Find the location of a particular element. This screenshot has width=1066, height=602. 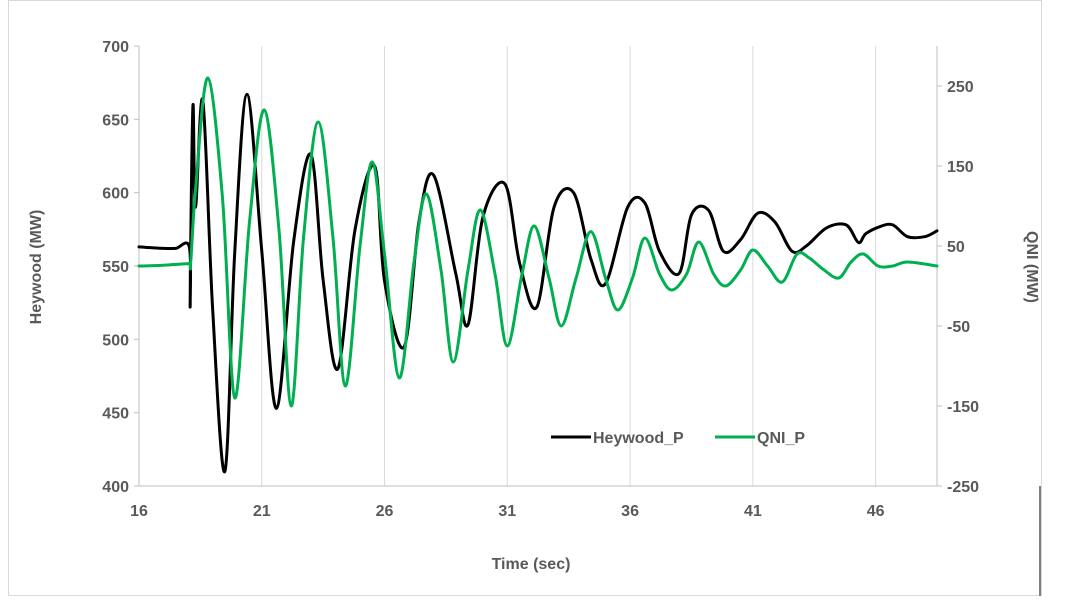

legend-label-heywood: Heywood_P is located at coordinates (638, 438).